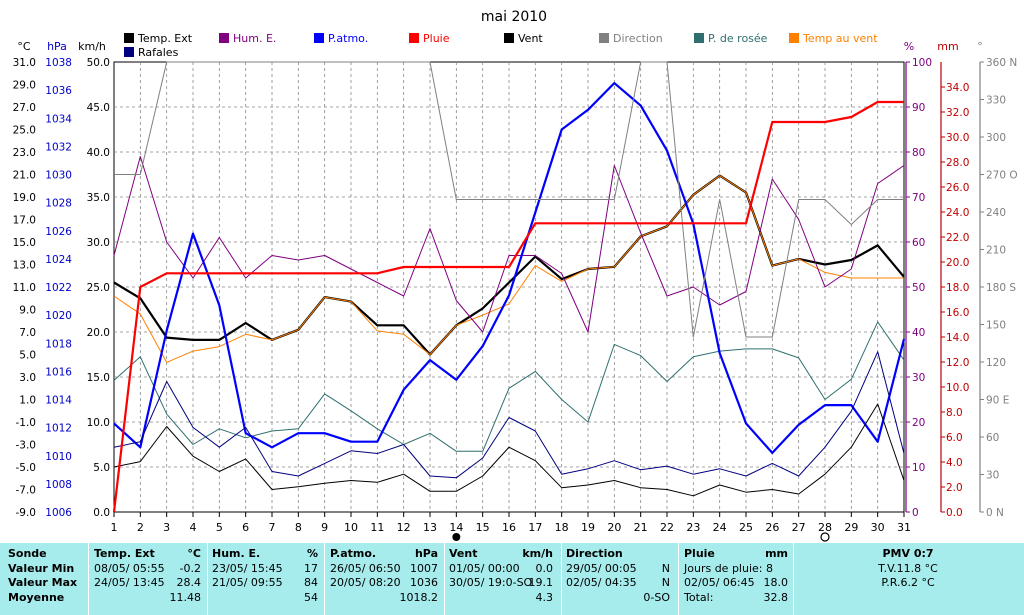 The width and height of the screenshot is (1024, 615). I want to click on legend-label: Vent, so click(530, 38).